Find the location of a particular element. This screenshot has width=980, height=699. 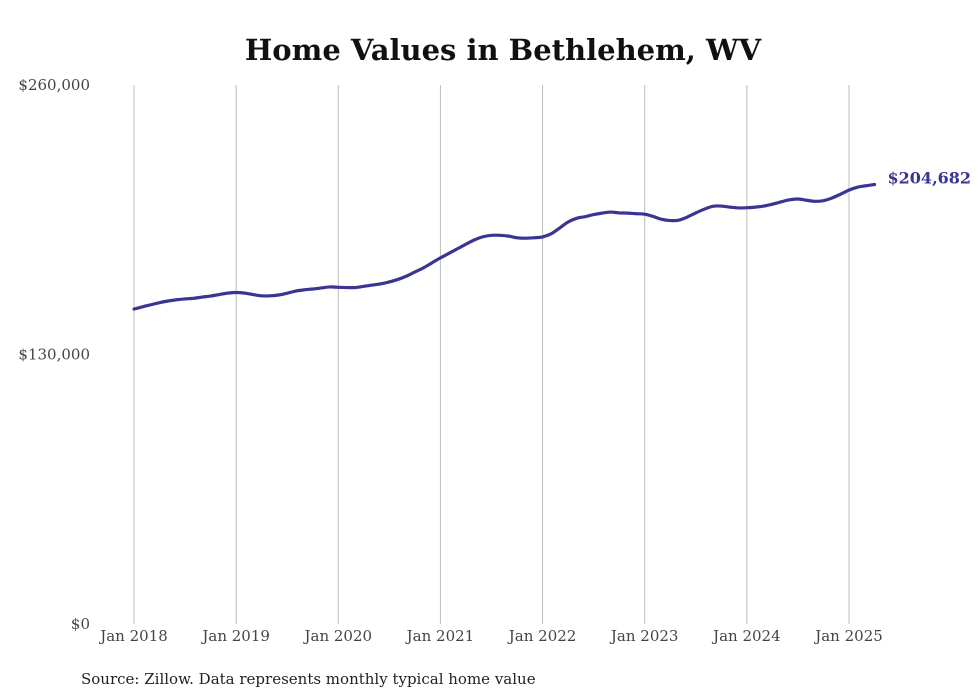

x-tick-label: Jan 2023 is located at coordinates (644, 636).